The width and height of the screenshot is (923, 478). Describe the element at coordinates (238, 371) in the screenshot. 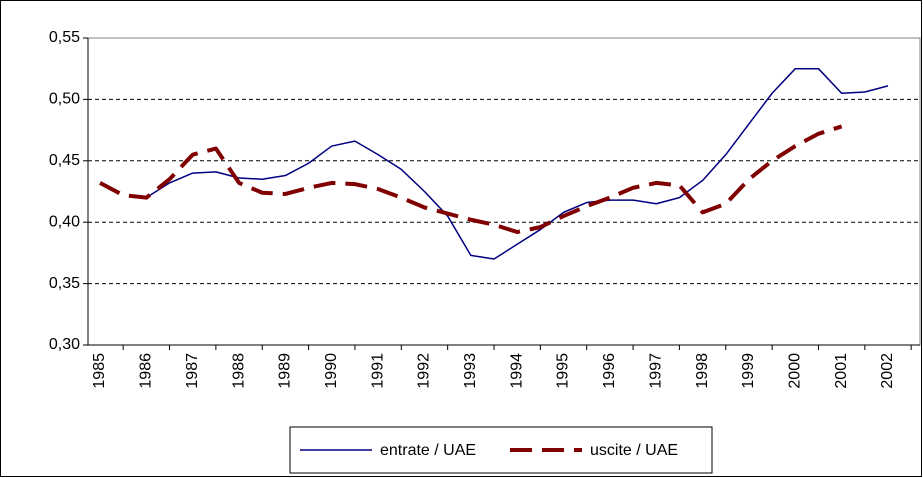

I see `x-tick-label: 1988` at that location.